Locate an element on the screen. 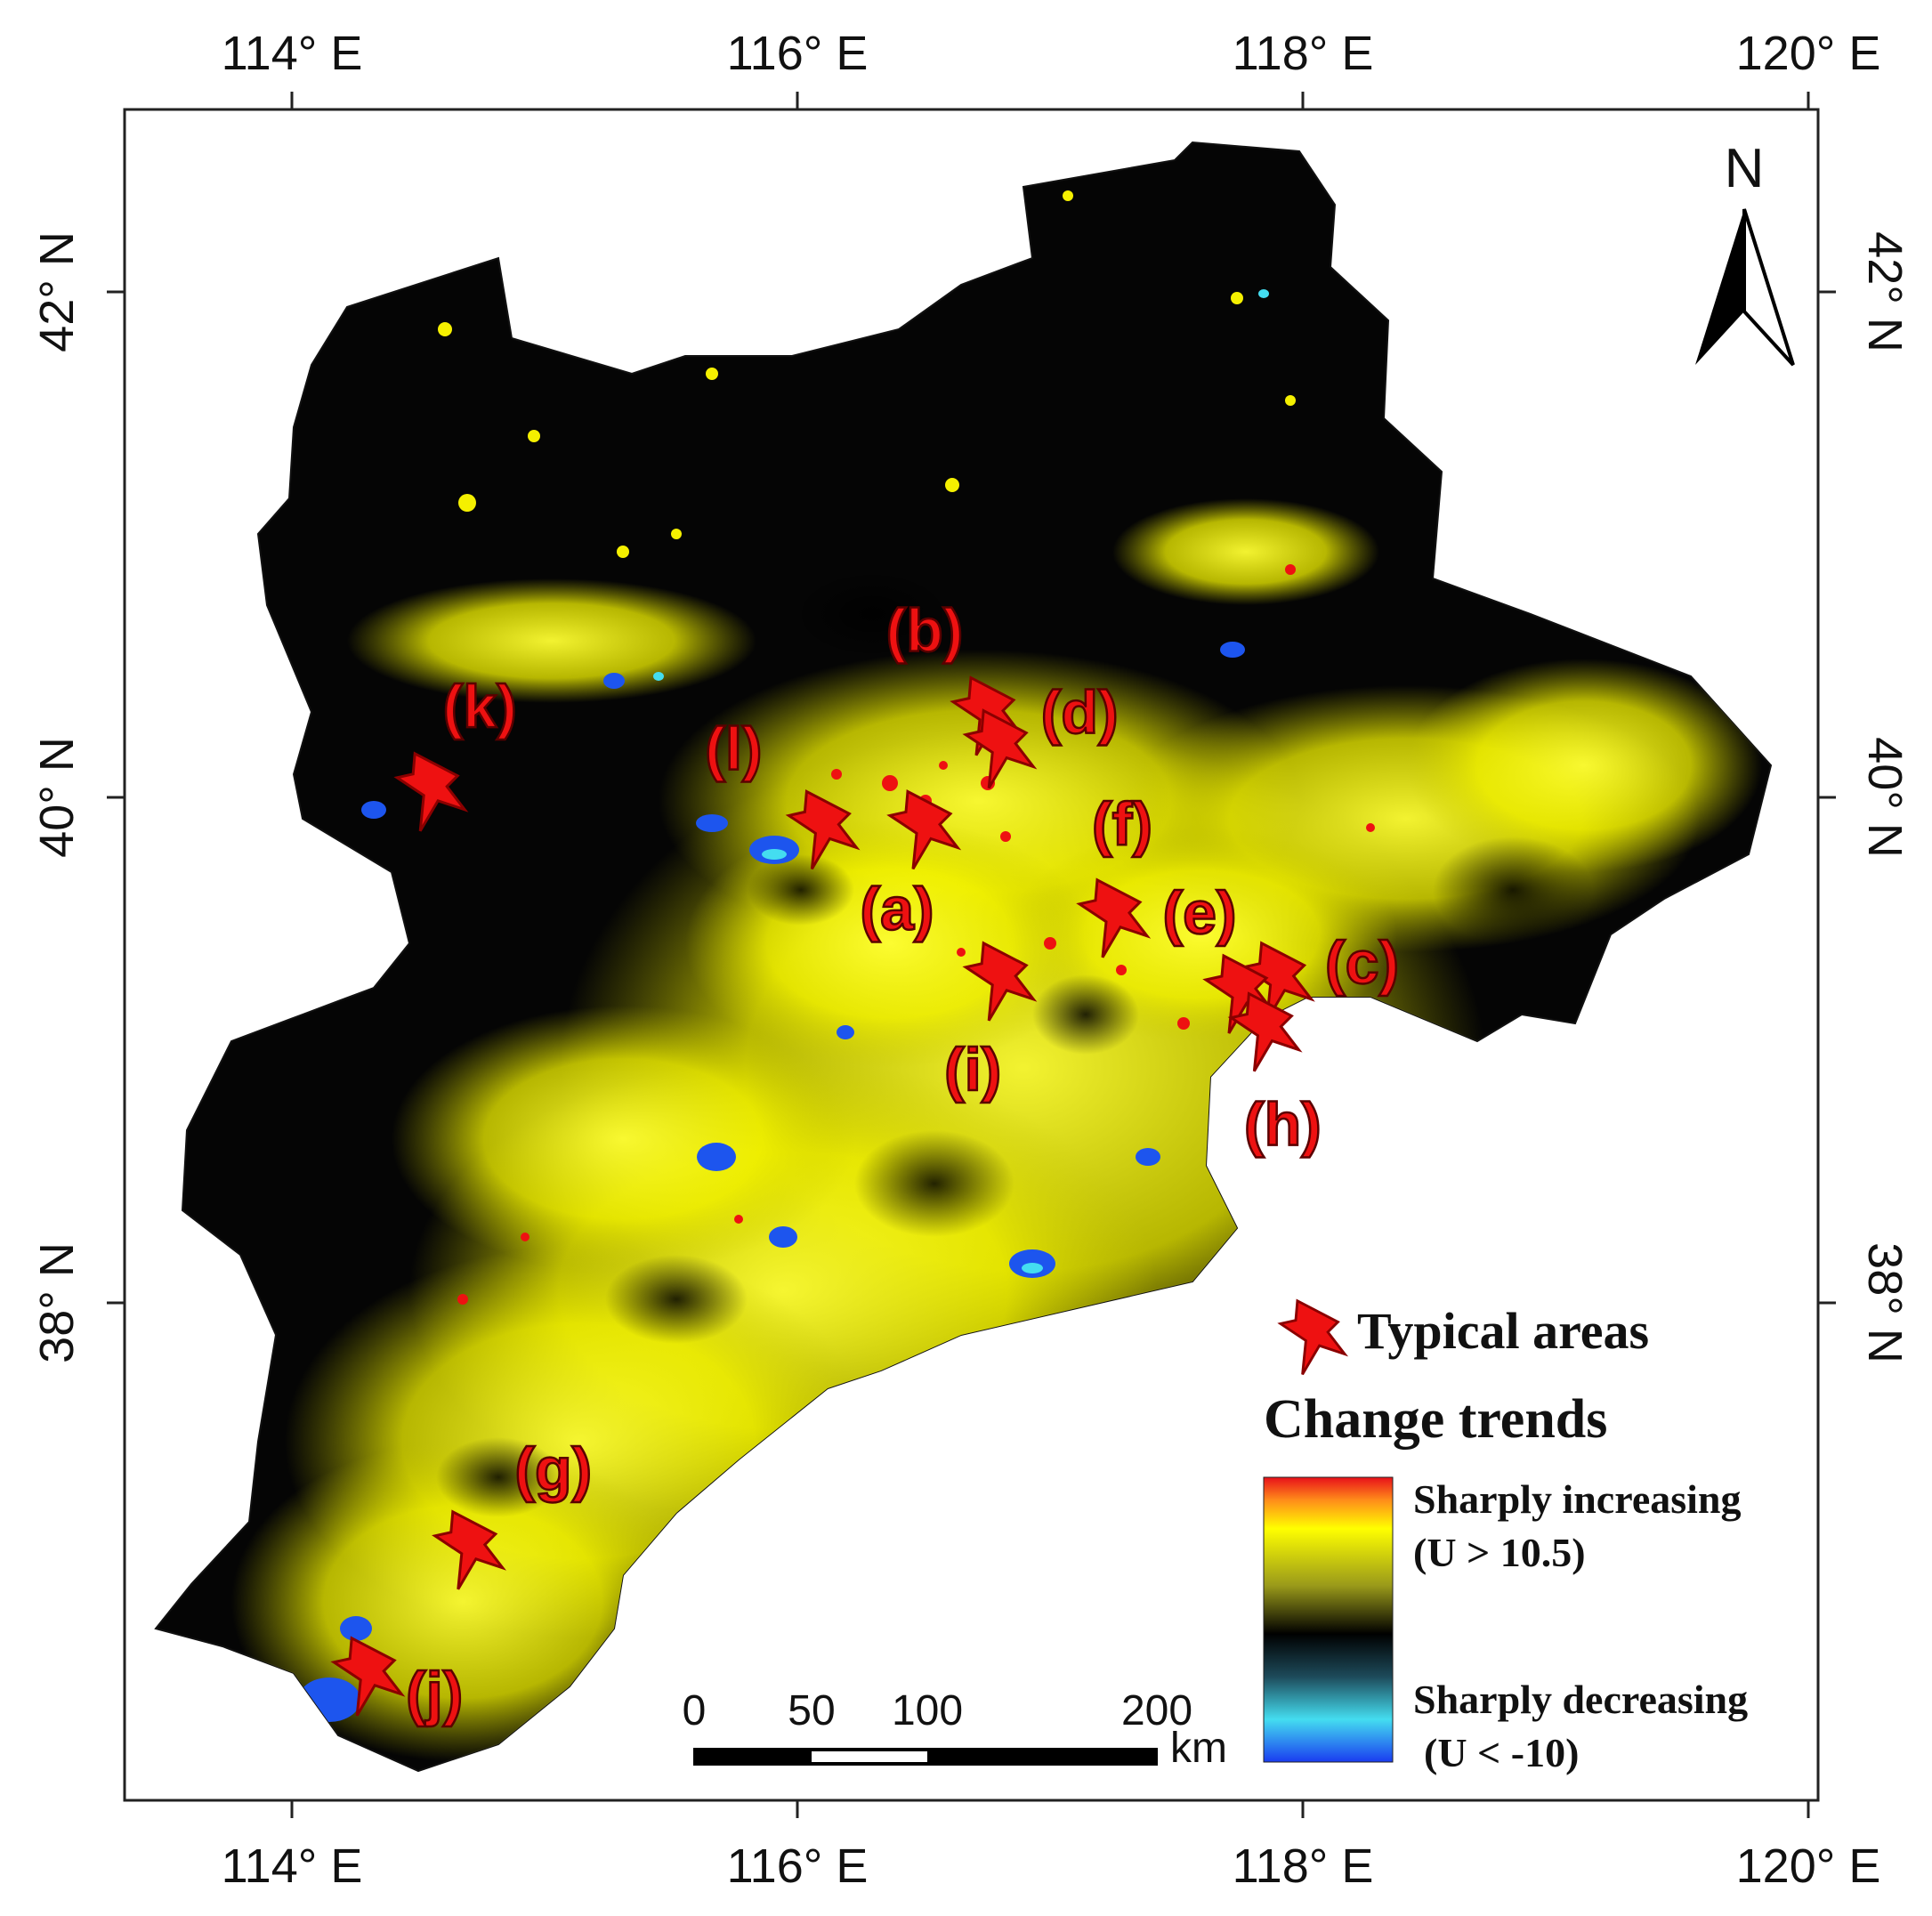 The image size is (1932, 1916). scale-tick-label: 100 is located at coordinates (927, 1710).